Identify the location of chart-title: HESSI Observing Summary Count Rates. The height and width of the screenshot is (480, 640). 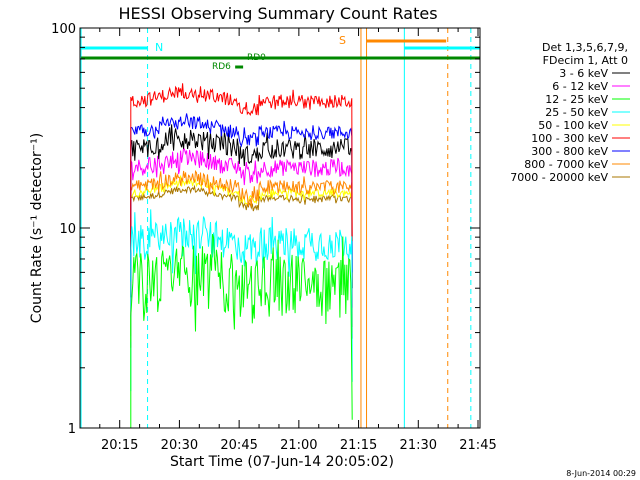
(277, 13).